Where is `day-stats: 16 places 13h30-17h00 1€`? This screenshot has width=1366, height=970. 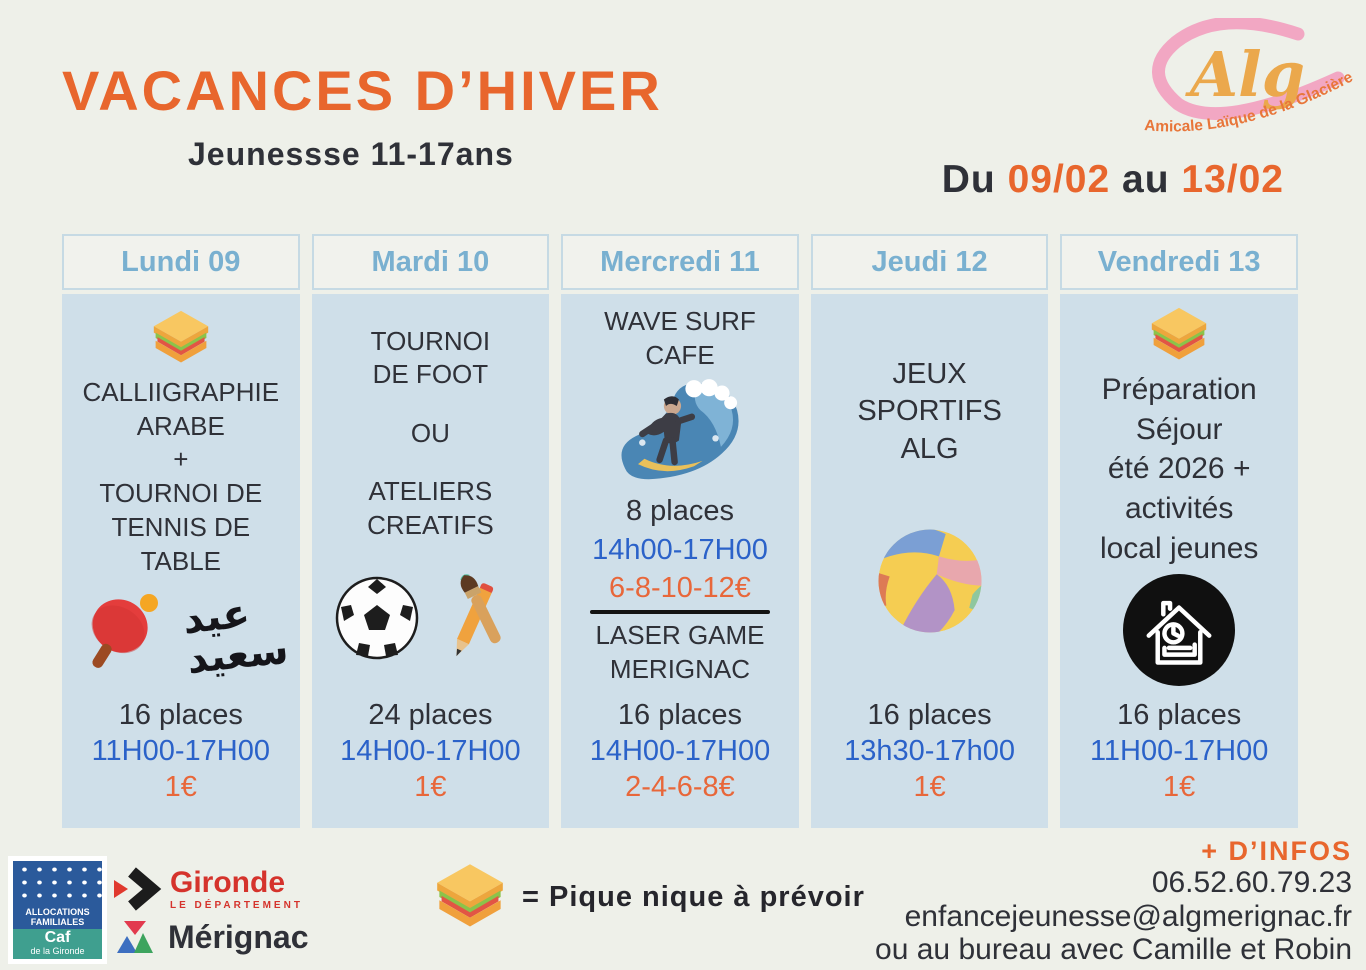
day-stats: 16 places 13h30-17h00 1€ is located at coordinates (930, 751).